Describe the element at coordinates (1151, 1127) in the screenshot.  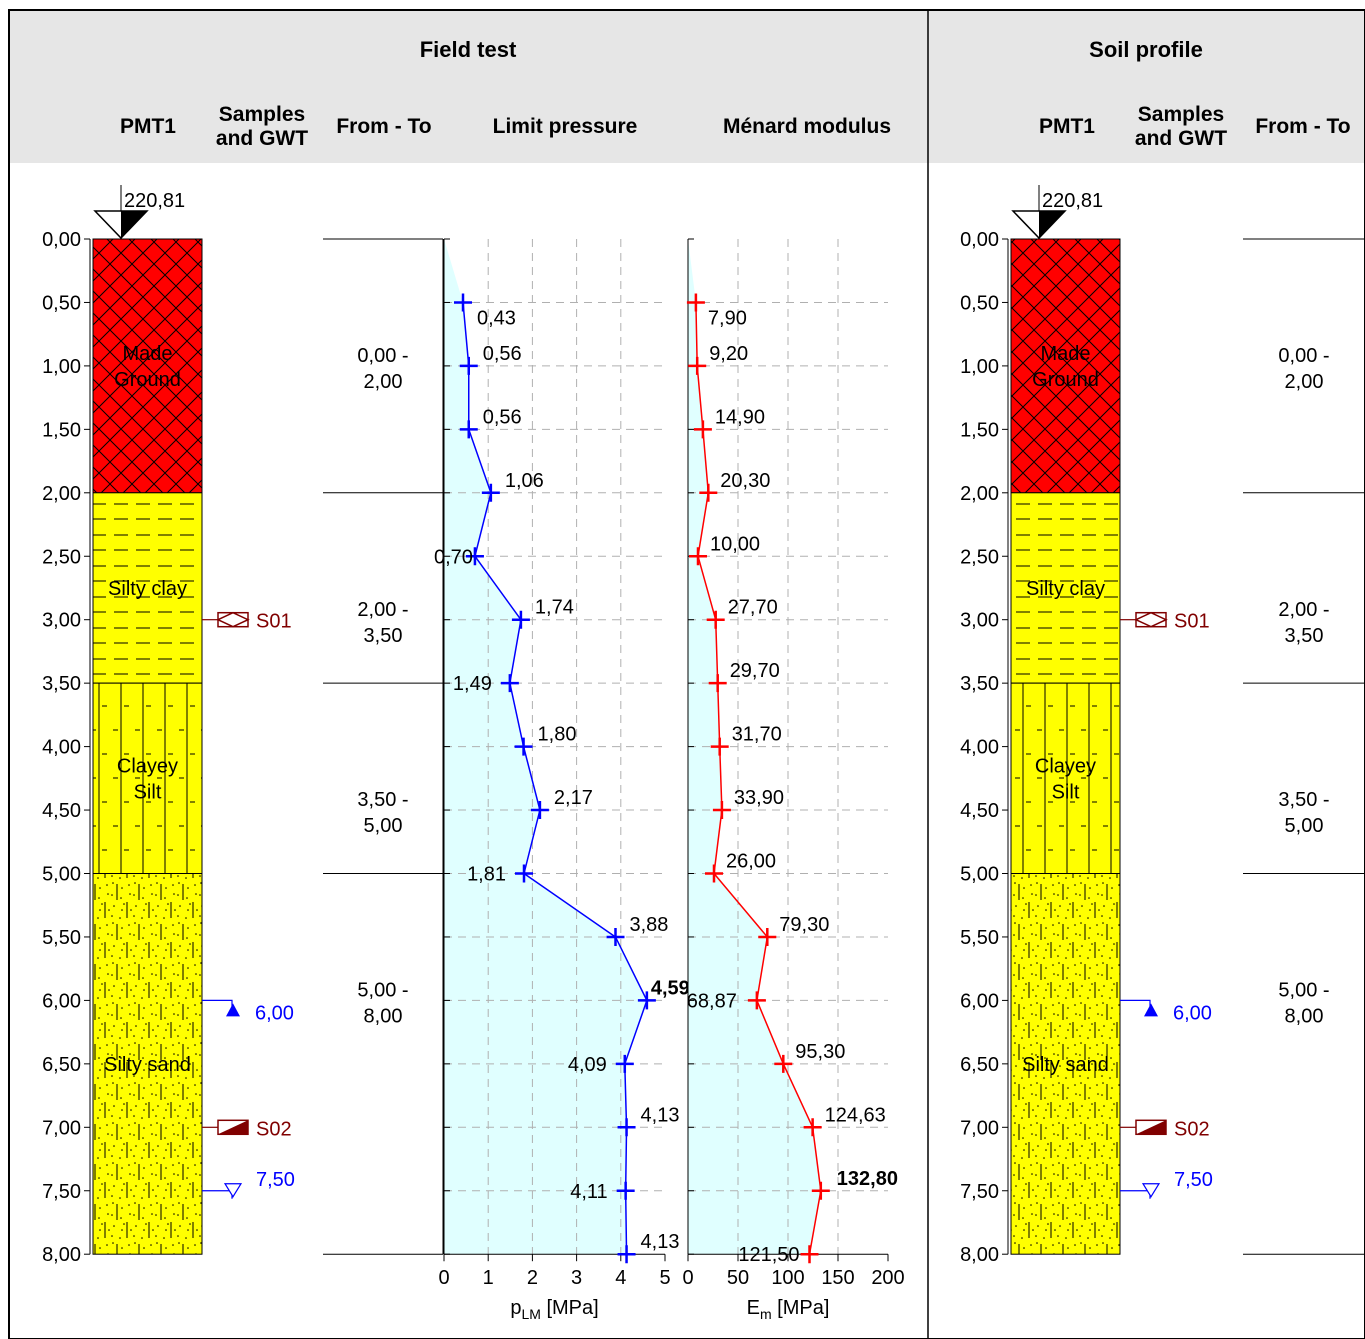
I see `disturbed-sample-icon` at that location.